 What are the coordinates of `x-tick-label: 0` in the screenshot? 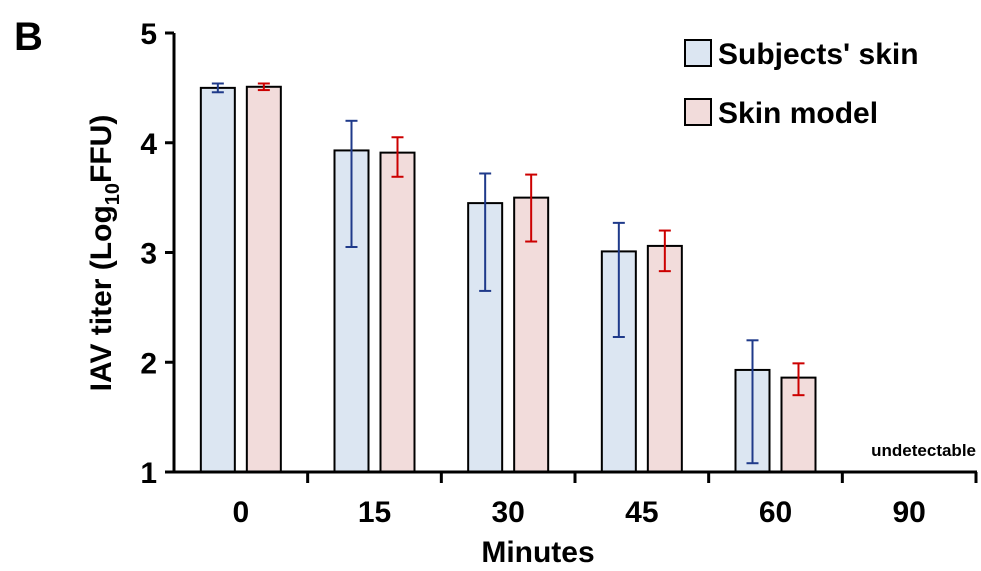 It's located at (240, 512).